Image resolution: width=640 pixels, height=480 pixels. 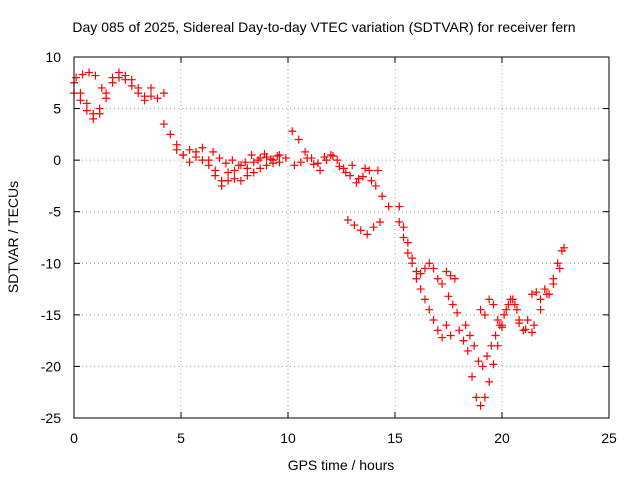 What do you see at coordinates (74, 438) in the screenshot?
I see `x-tick-label: 0` at bounding box center [74, 438].